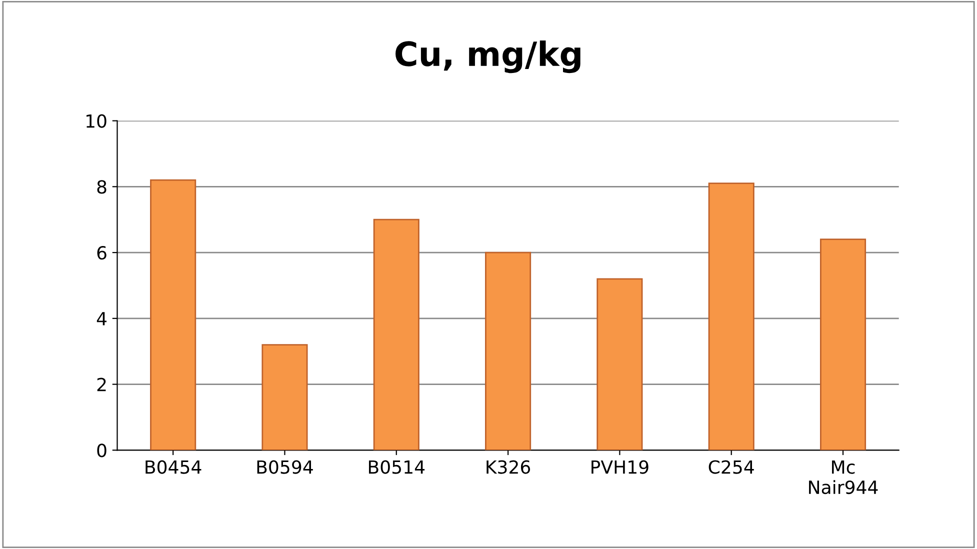 This screenshot has width=977, height=549. What do you see at coordinates (285, 467) in the screenshot?
I see `x-tick-label: B0594` at bounding box center [285, 467].